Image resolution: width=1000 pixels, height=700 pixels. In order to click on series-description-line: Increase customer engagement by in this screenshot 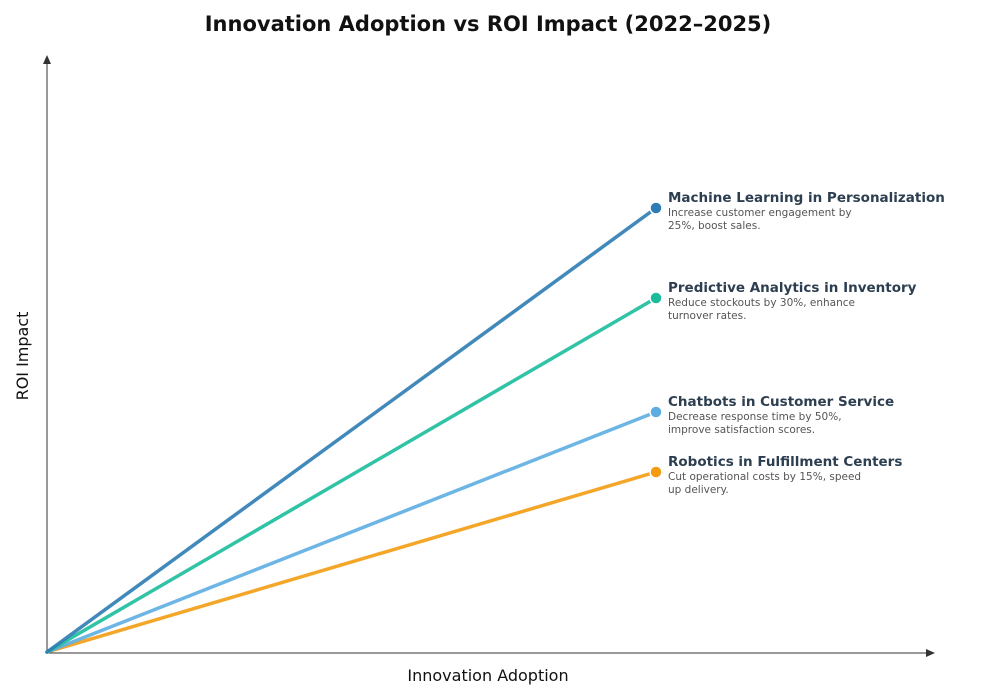, I will do `click(760, 213)`.